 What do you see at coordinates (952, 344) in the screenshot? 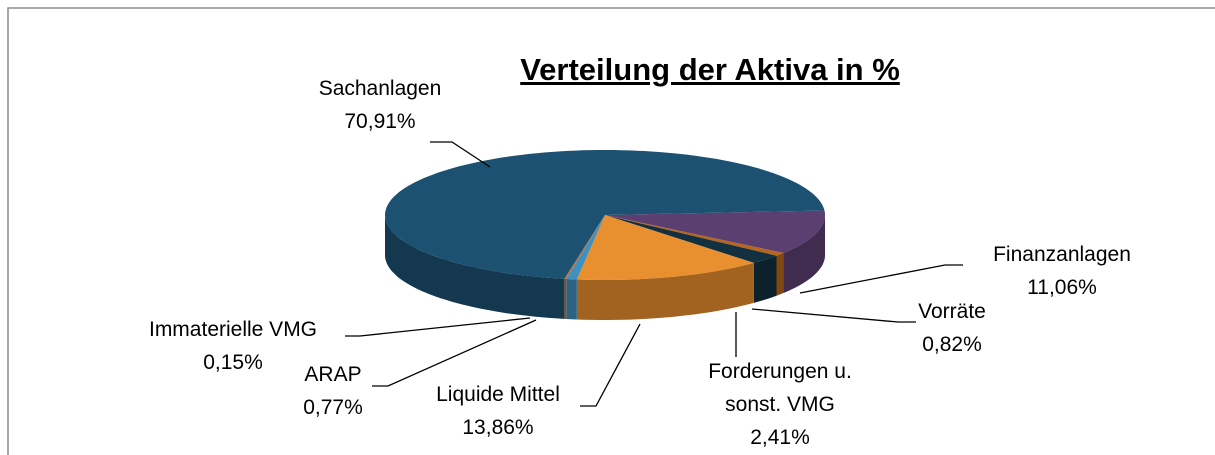
I see `value-label: 0,82%` at bounding box center [952, 344].